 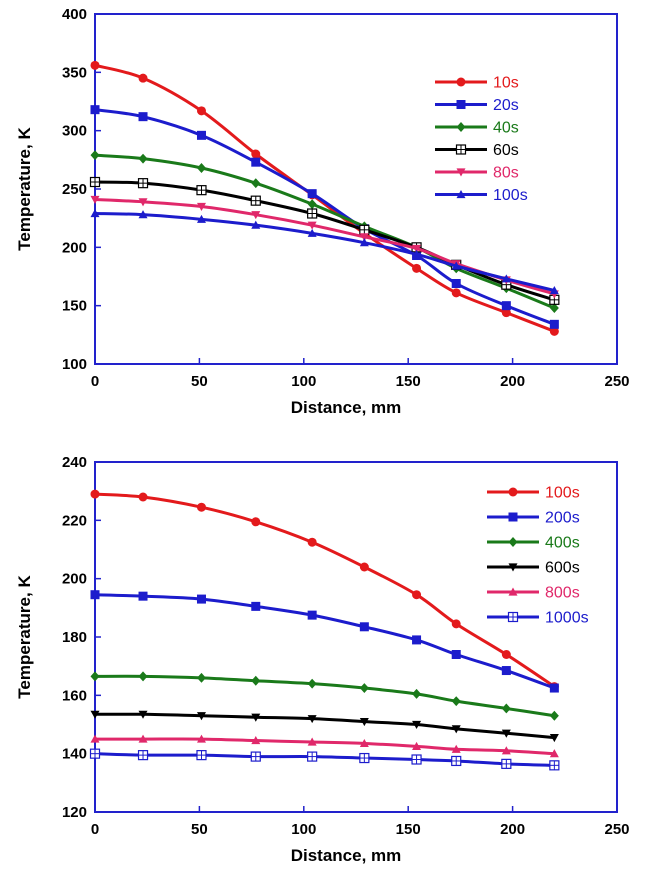 I want to click on x-tick-label: 250, so click(x=616, y=829).